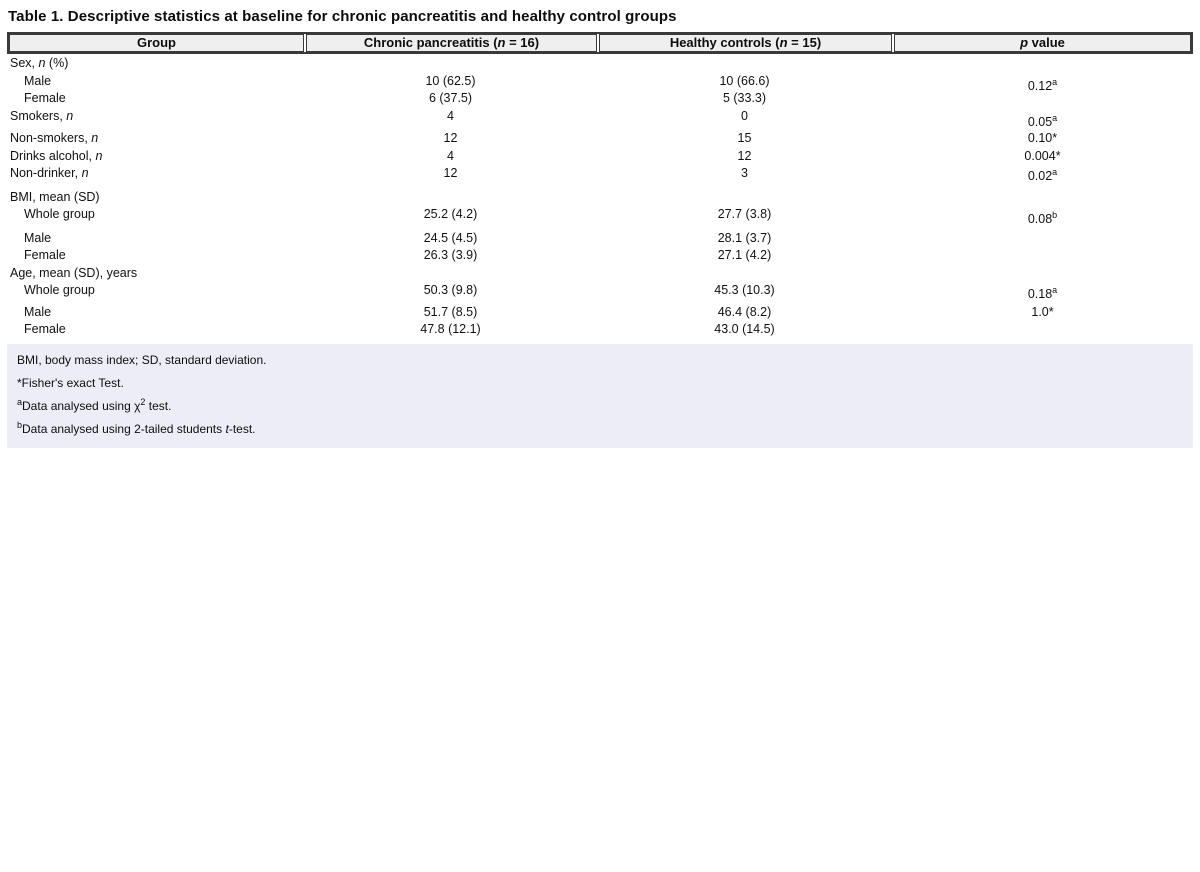 The width and height of the screenshot is (1200, 872). Describe the element at coordinates (600, 216) in the screenshot. I see `table-row-bmi-whole-group: Whole group 25.2 (4.2) 27.7 (3.8) 0.08b` at that location.